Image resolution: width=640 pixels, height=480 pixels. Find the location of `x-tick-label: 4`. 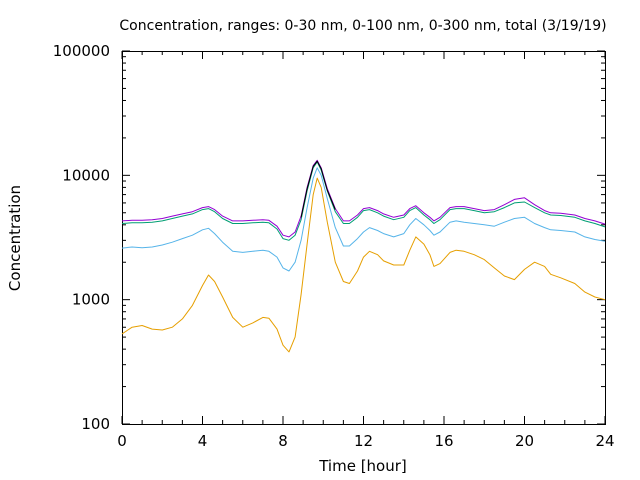

x-tick-label: 4 is located at coordinates (203, 441).